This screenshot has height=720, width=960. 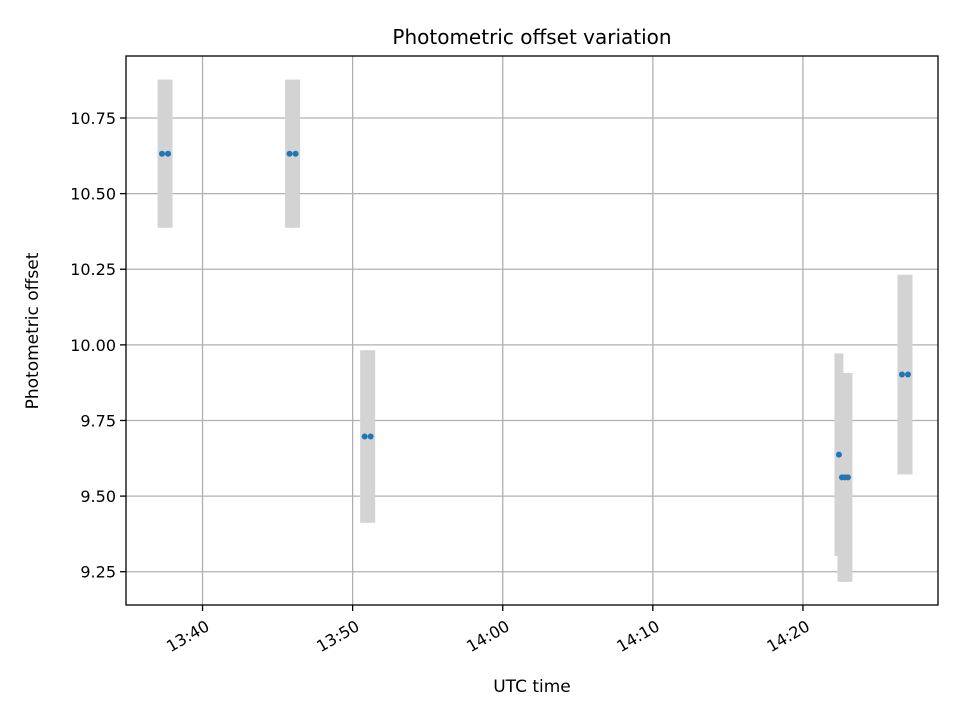 What do you see at coordinates (93, 194) in the screenshot?
I see `y-tick-label: 10.50` at bounding box center [93, 194].